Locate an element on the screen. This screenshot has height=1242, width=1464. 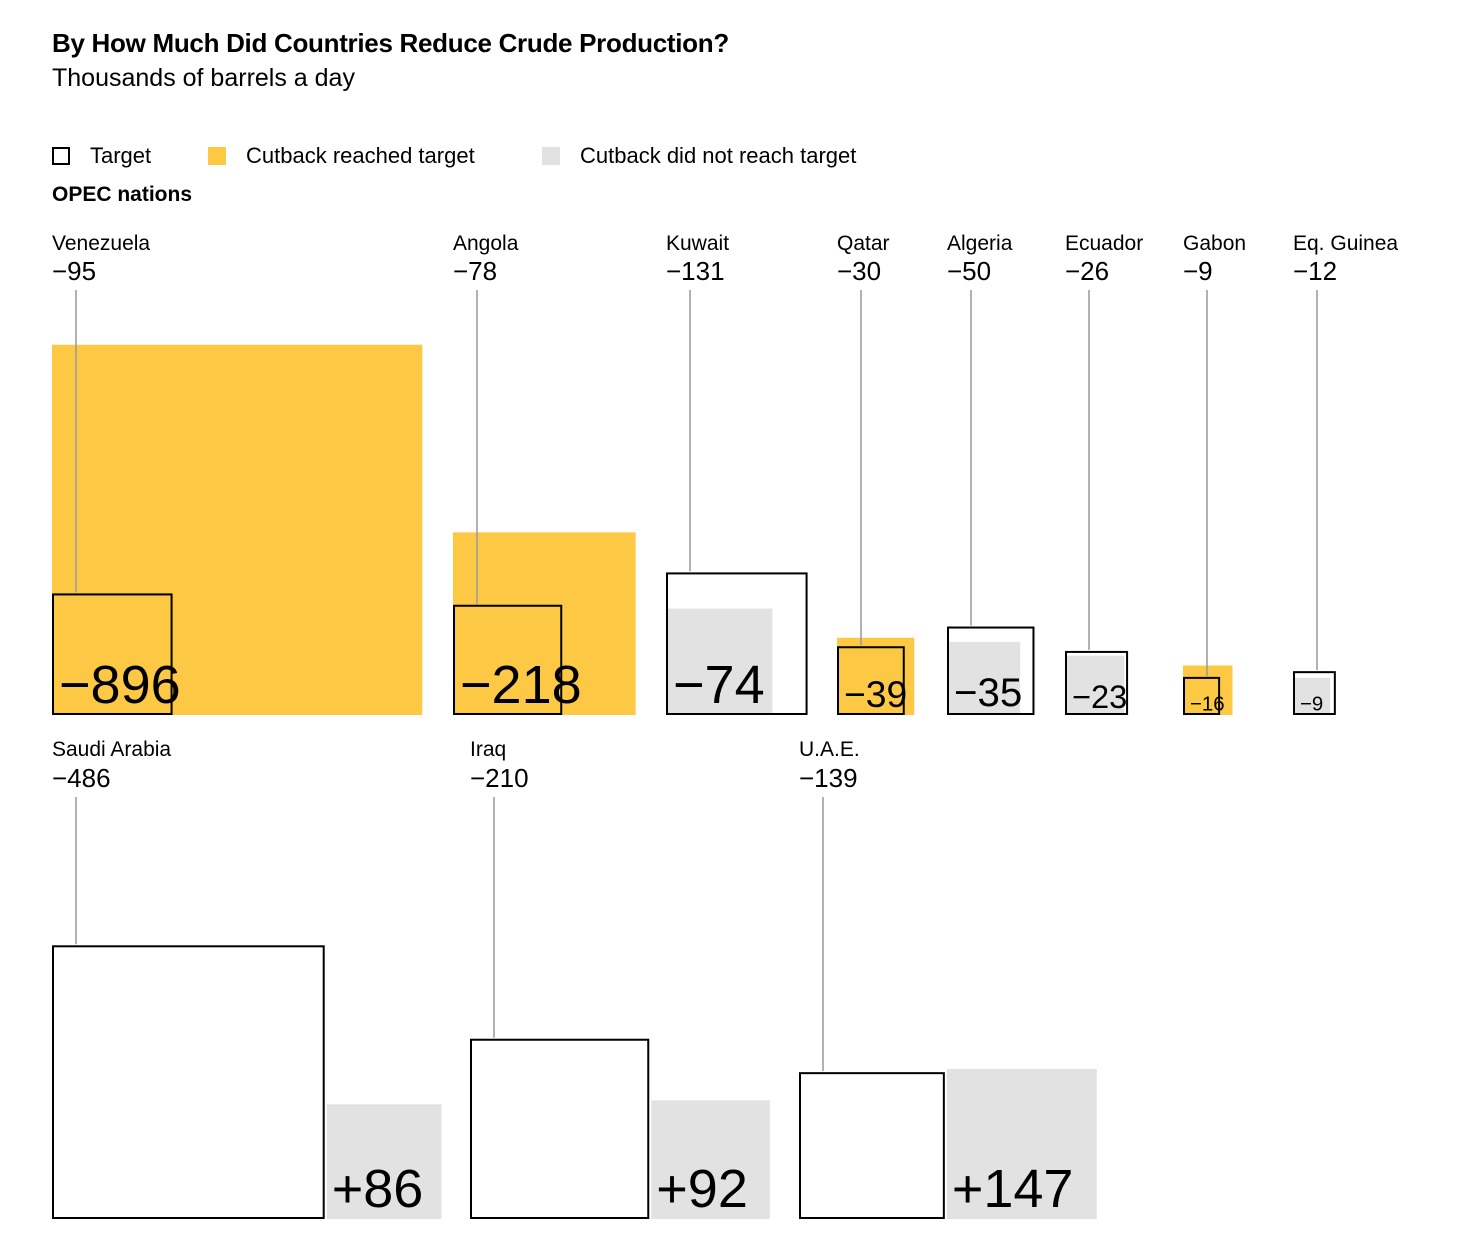
target-value-qatar: −30 is located at coordinates (859, 271).